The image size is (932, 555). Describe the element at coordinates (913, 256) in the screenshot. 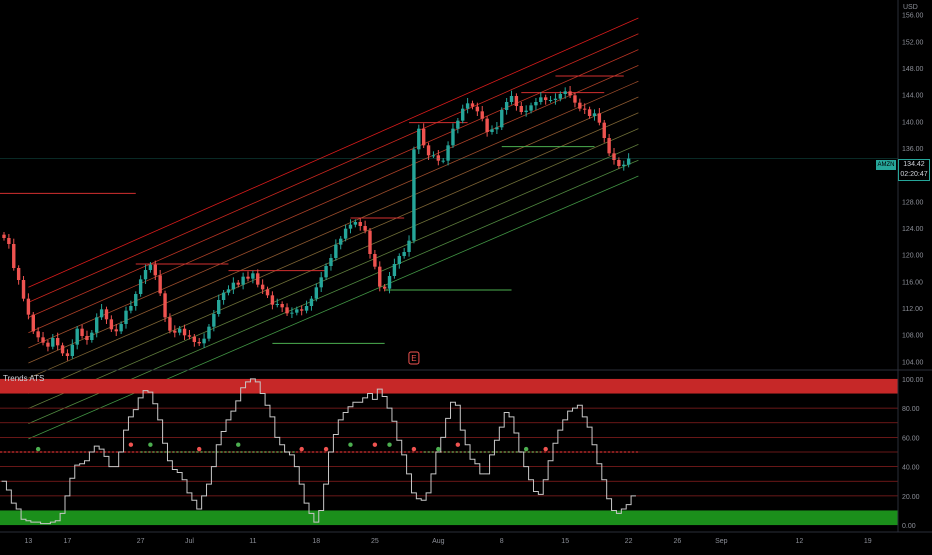

I see `price-tick-label: 120.00` at that location.